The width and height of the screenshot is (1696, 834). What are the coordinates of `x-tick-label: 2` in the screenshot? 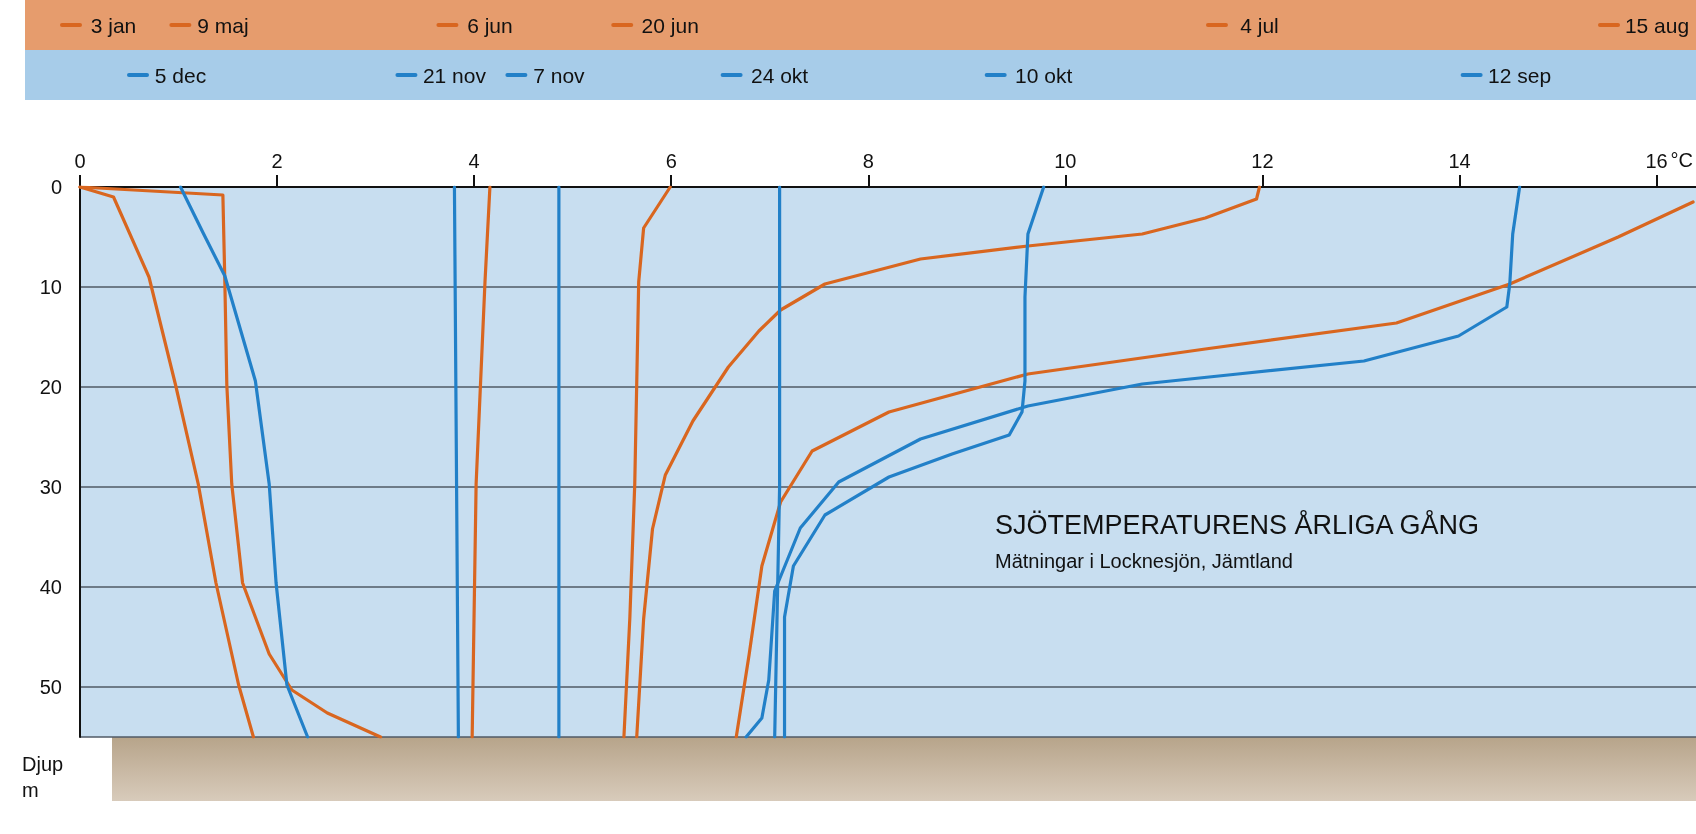 It's located at (277, 161).